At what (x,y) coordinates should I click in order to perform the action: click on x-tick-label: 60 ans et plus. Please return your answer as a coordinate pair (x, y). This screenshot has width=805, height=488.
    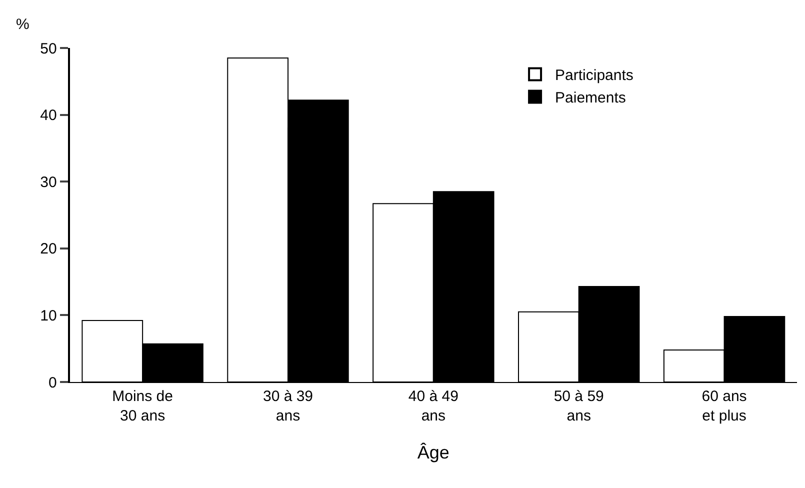
    Looking at the image, I should click on (724, 406).